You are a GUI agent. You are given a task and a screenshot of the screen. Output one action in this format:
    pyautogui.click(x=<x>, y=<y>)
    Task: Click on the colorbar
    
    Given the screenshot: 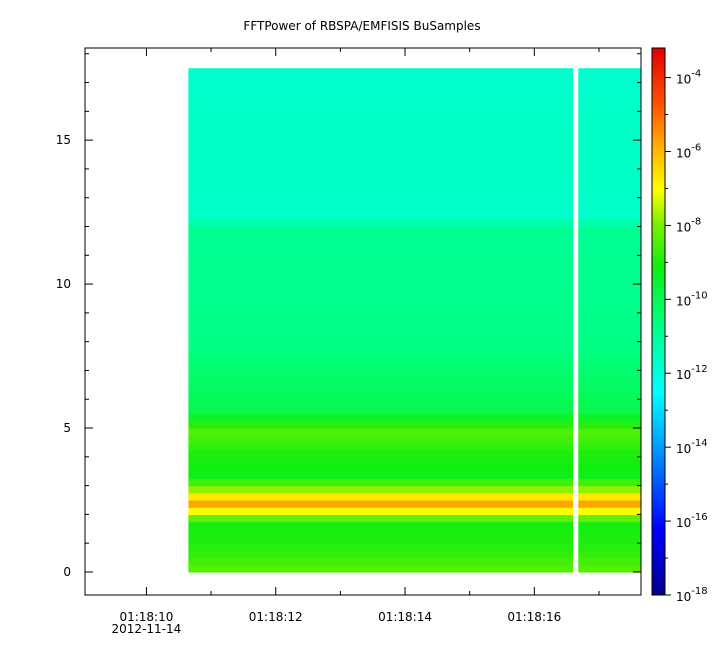 What is the action you would take?
    pyautogui.click(x=658, y=321)
    